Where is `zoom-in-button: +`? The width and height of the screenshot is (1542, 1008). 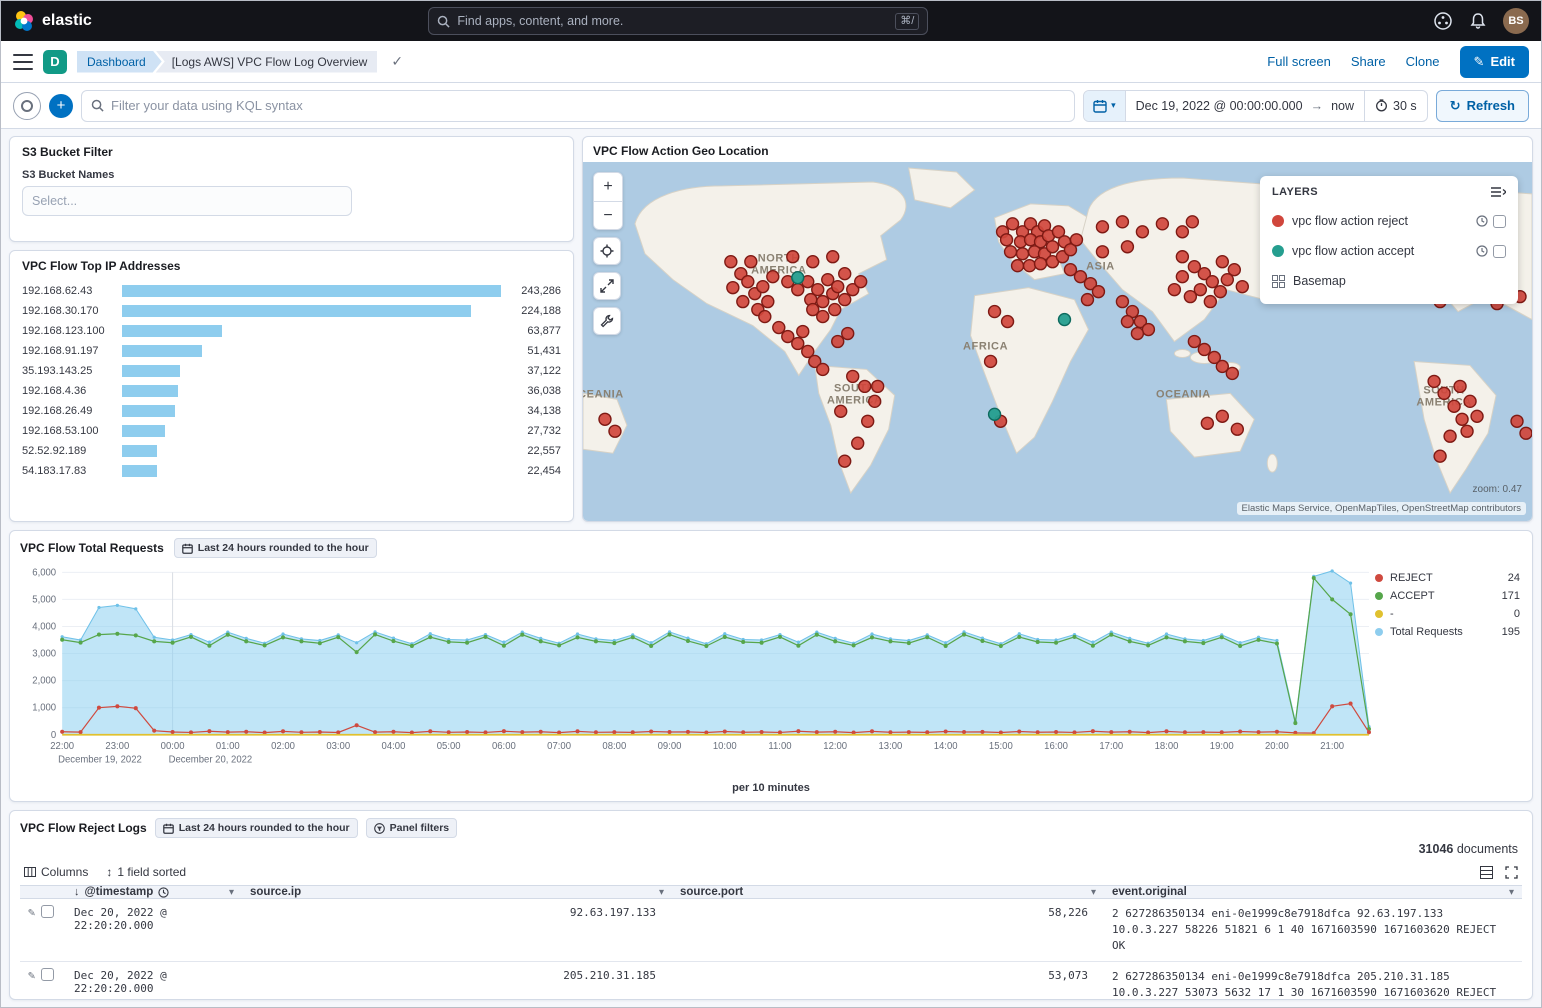 zoom-in-button: + is located at coordinates (608, 187).